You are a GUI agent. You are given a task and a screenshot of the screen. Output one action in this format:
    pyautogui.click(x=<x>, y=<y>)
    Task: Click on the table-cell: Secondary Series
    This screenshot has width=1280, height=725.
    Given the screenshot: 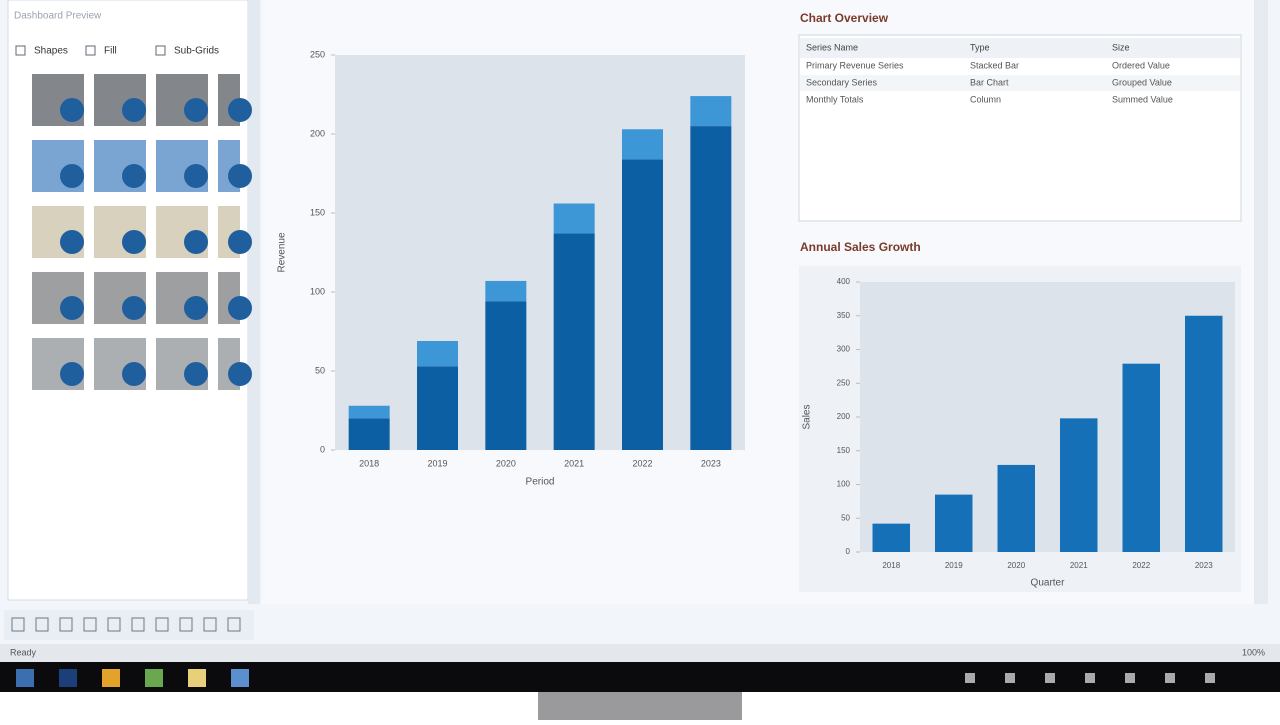 What is the action you would take?
    pyautogui.click(x=842, y=82)
    